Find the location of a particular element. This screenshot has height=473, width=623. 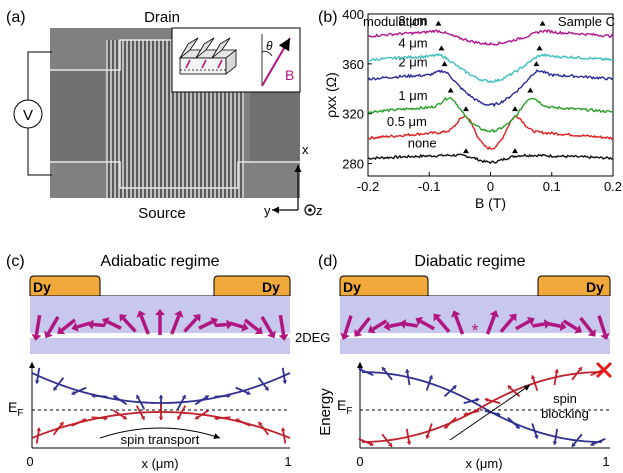

series-label: 8 μm is located at coordinates (412, 20).